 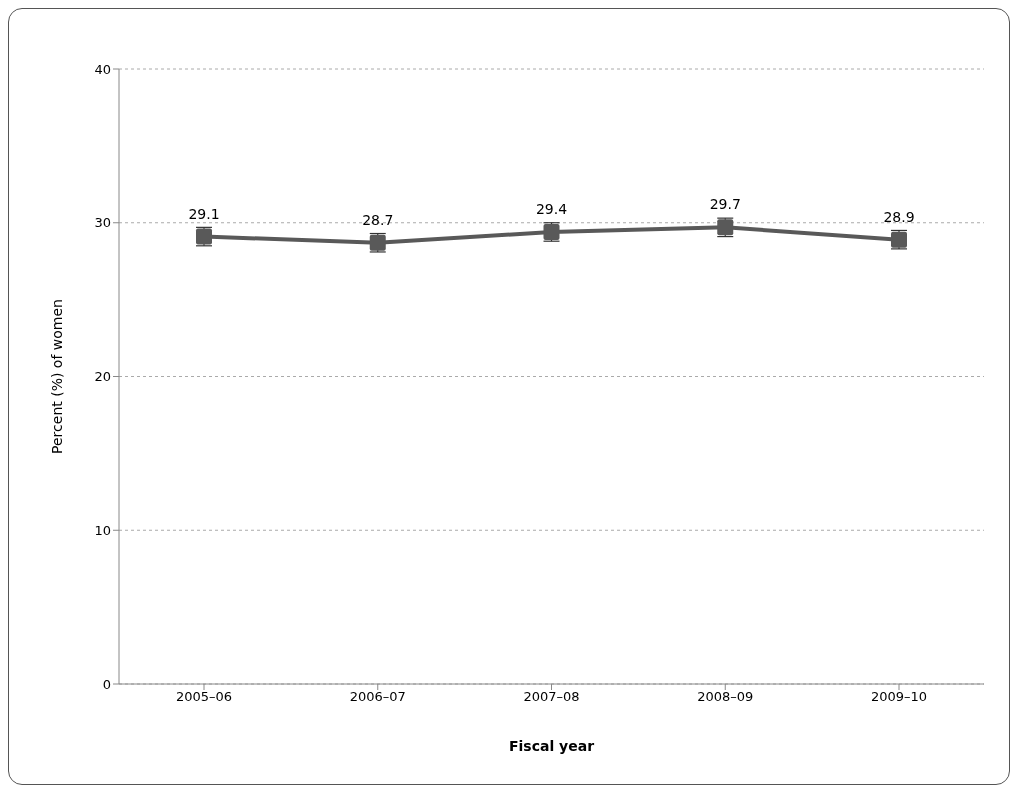 I want to click on x-tick-label: 2005–06, so click(x=204, y=697).